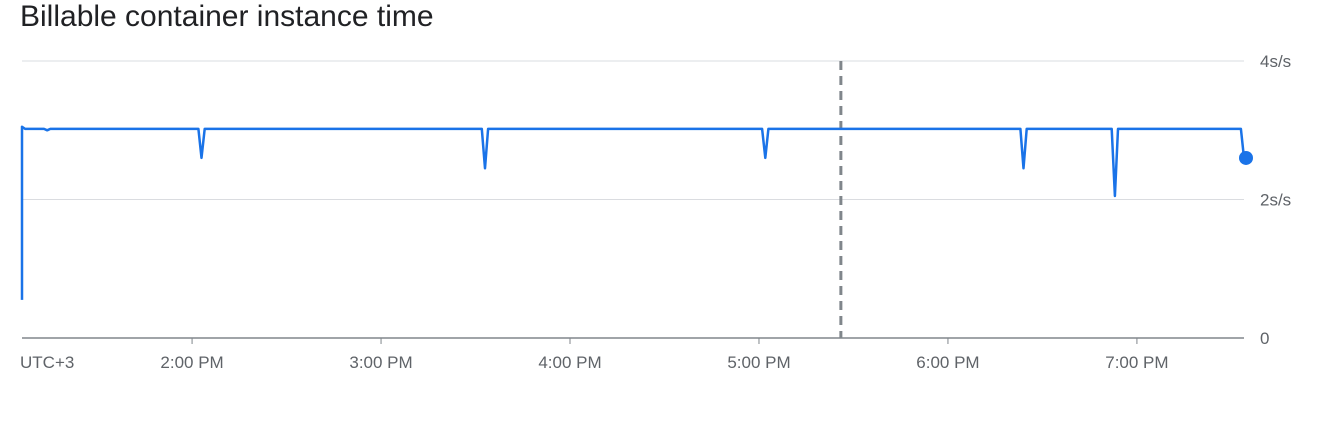  What do you see at coordinates (227, 16) in the screenshot?
I see `chart-title: Billable container instance time` at bounding box center [227, 16].